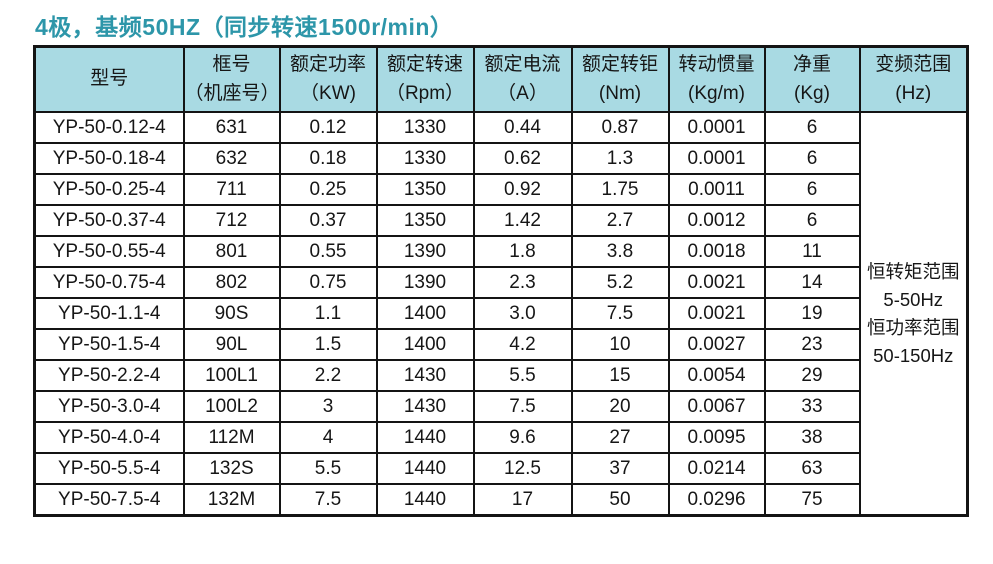 This screenshot has width=993, height=564. I want to click on table-row: YP-50-5.5-4 132S 5.5 1440 12.5 37 0.0214 63, so click(500, 468).